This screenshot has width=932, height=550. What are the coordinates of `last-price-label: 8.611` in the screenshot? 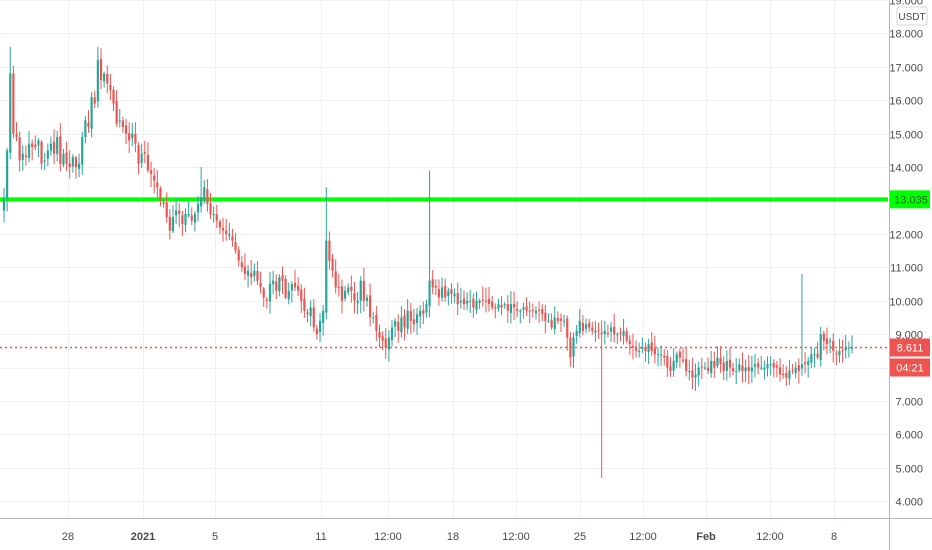 It's located at (910, 349).